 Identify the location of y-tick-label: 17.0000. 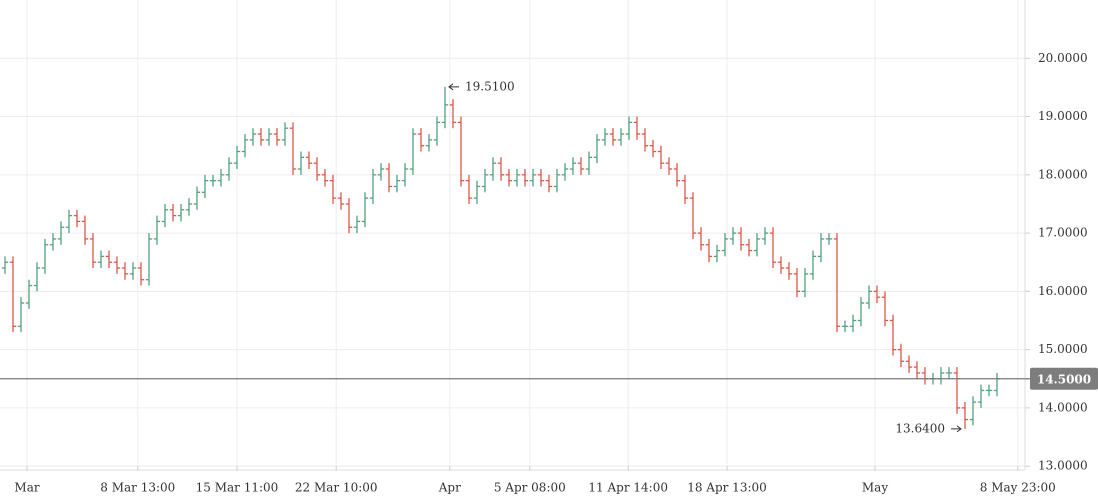
(1063, 233).